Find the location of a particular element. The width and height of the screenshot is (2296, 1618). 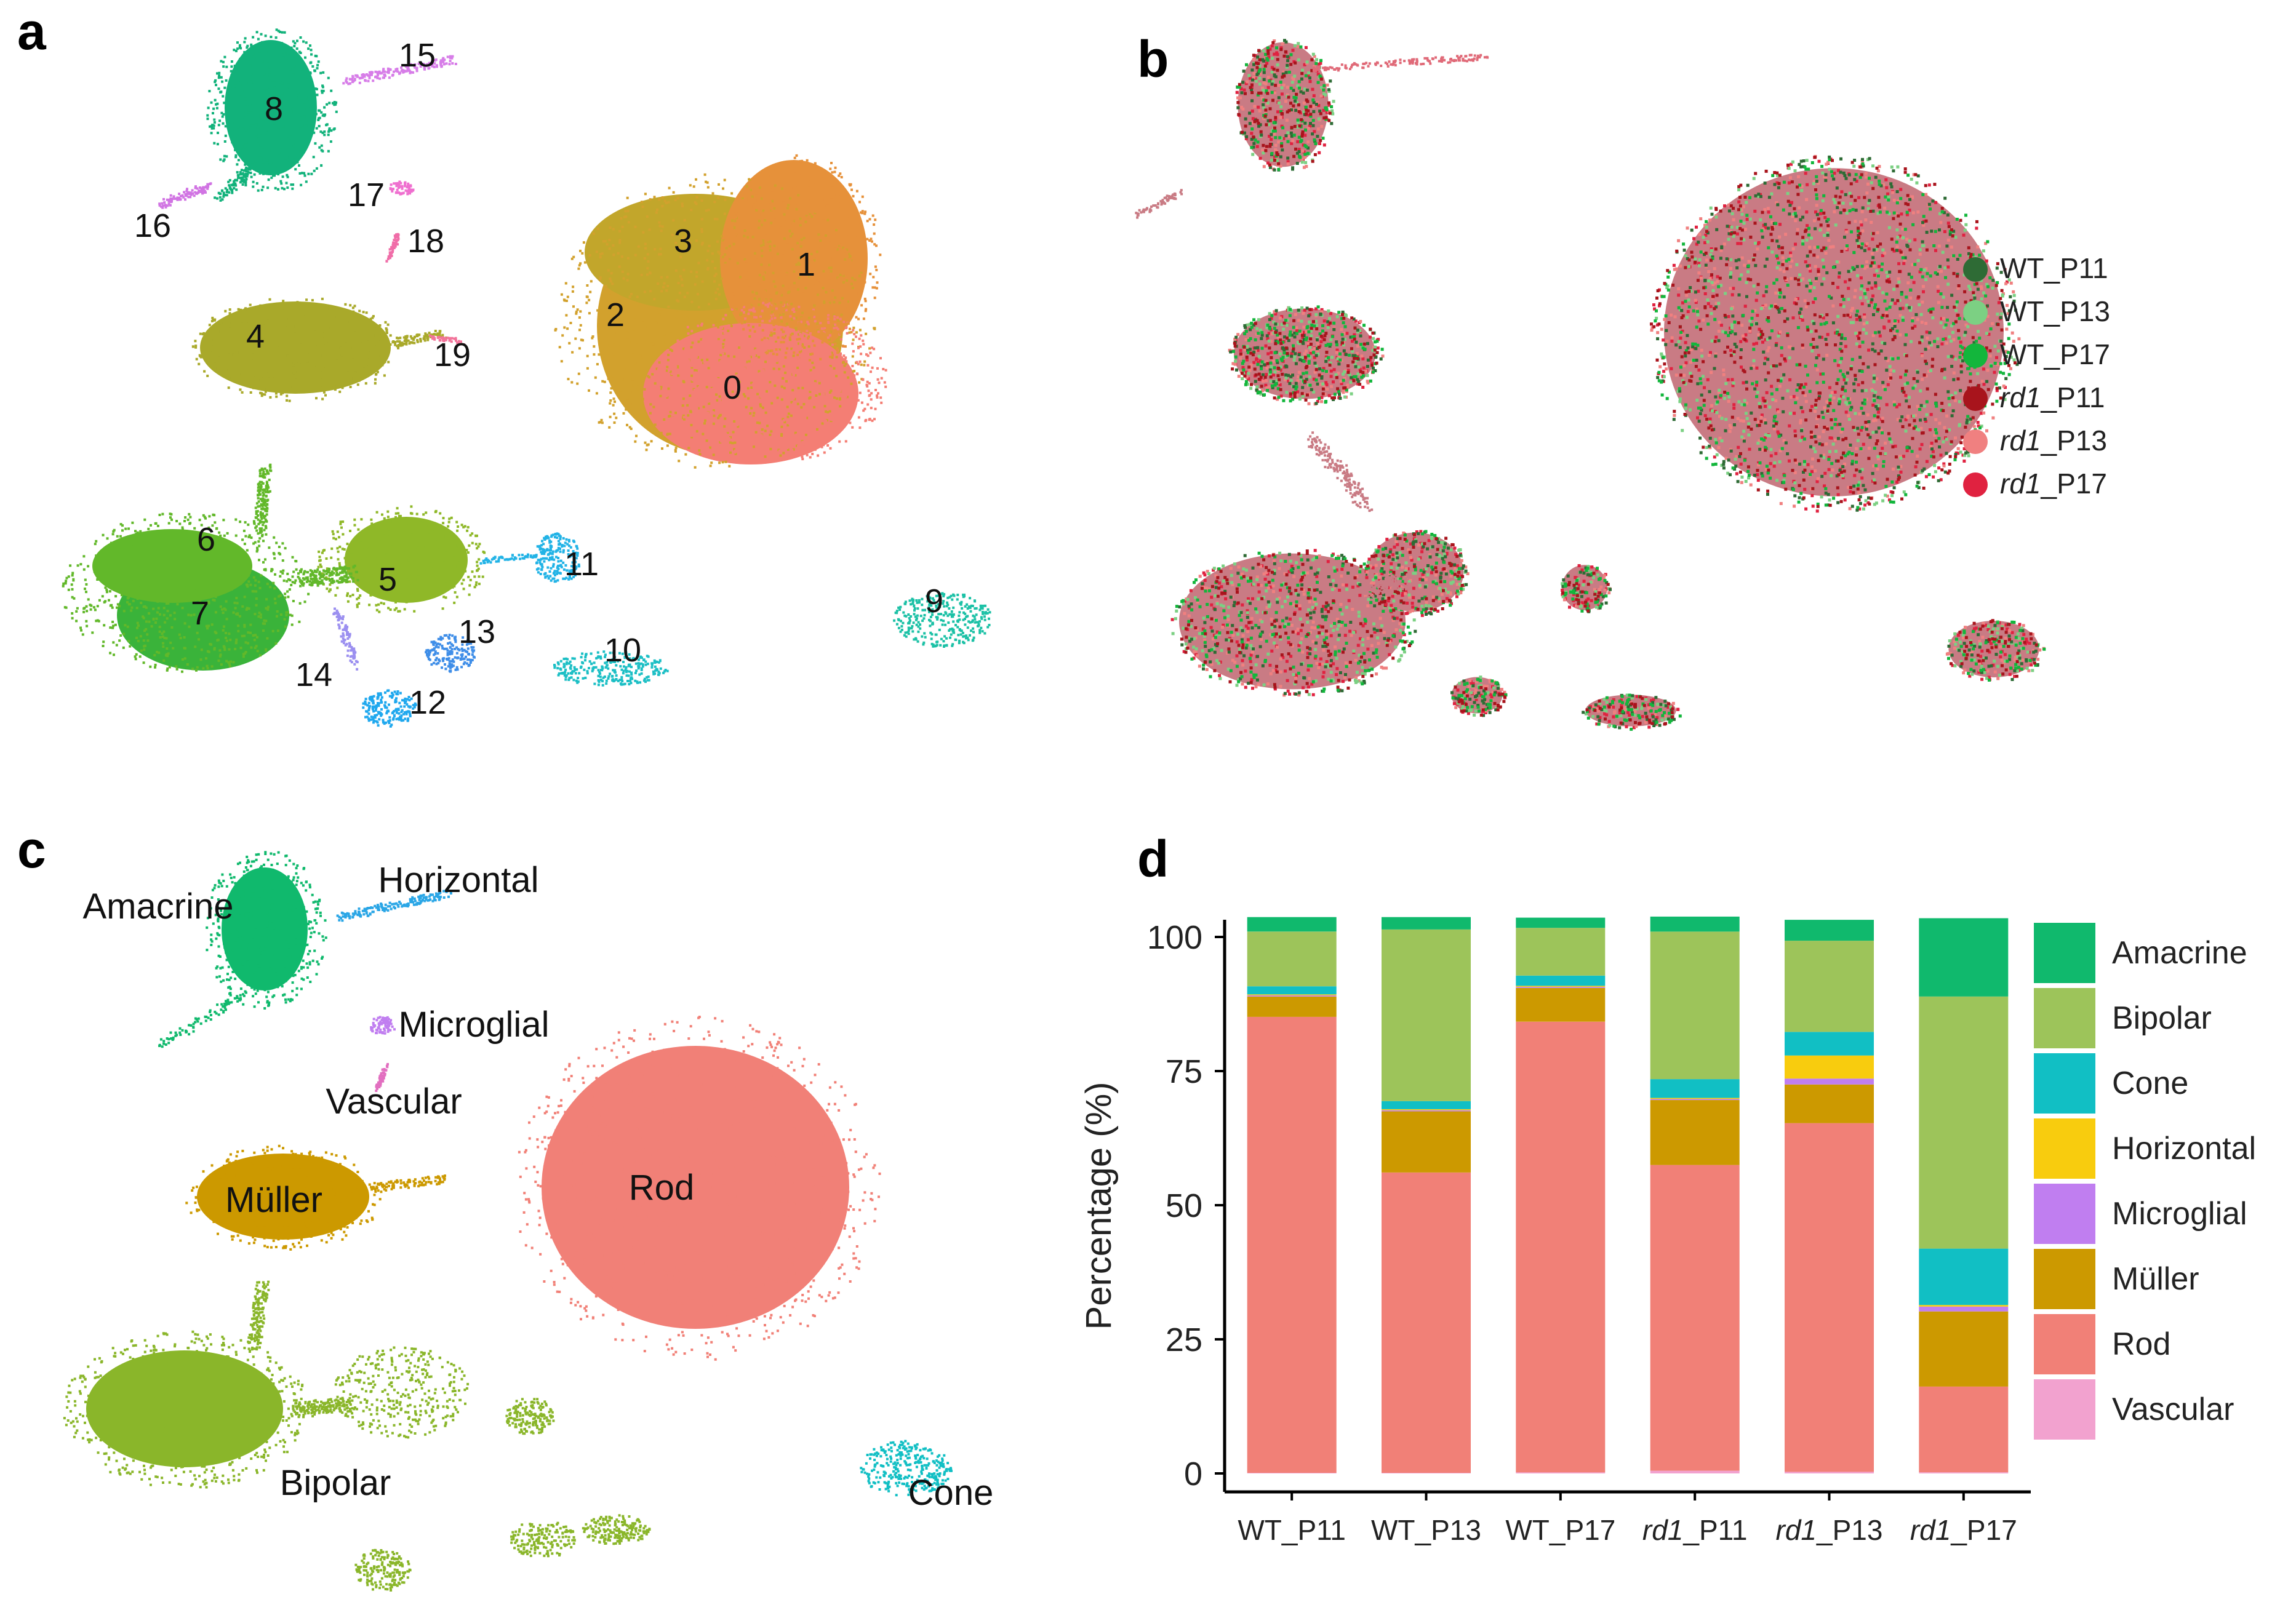

legend-item-rd1_P11: rd1_P11 is located at coordinates (2034, 397).